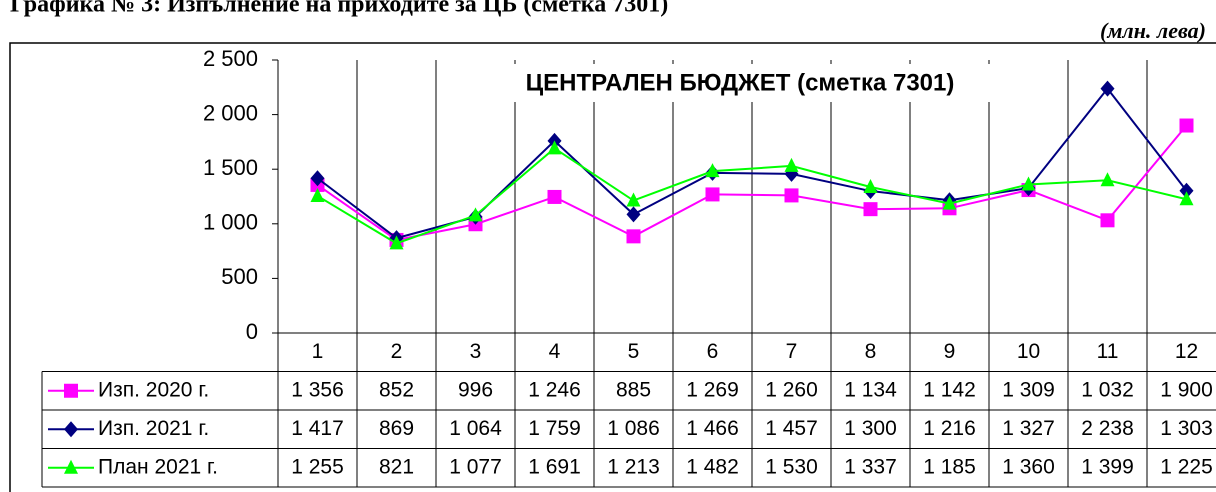 Image resolution: width=1216 pixels, height=492 pixels. I want to click on table-value: 1 225, so click(1186, 466).